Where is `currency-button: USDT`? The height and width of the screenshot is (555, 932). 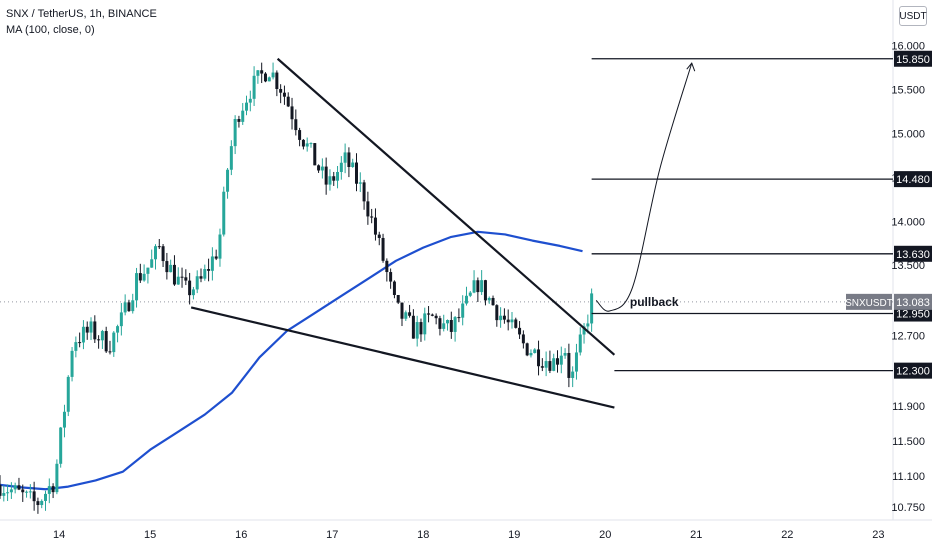
currency-button: USDT is located at coordinates (913, 16).